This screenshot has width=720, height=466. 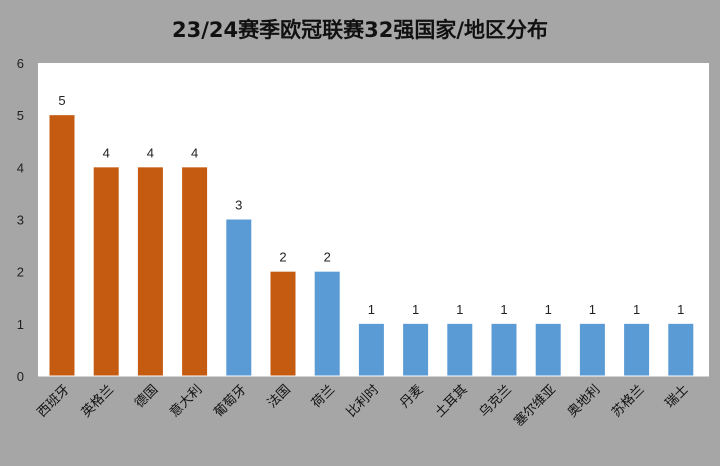 What do you see at coordinates (20, 324) in the screenshot?
I see `y-tick-label: 1` at bounding box center [20, 324].